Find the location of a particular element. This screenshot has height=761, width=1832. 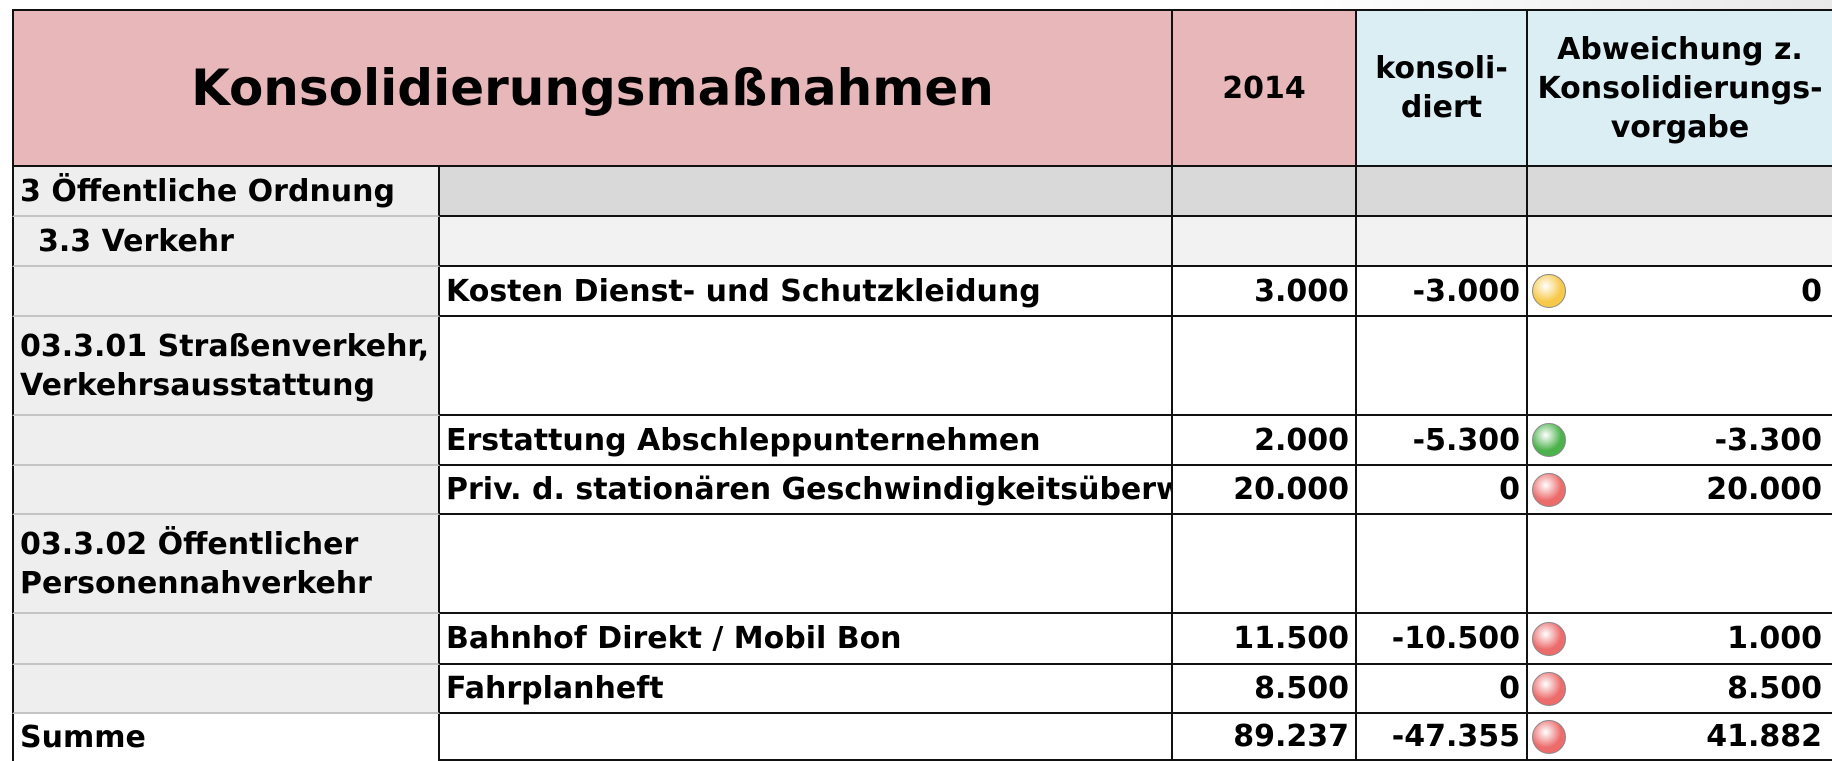

year-value: 89.237 is located at coordinates (1265, 737).